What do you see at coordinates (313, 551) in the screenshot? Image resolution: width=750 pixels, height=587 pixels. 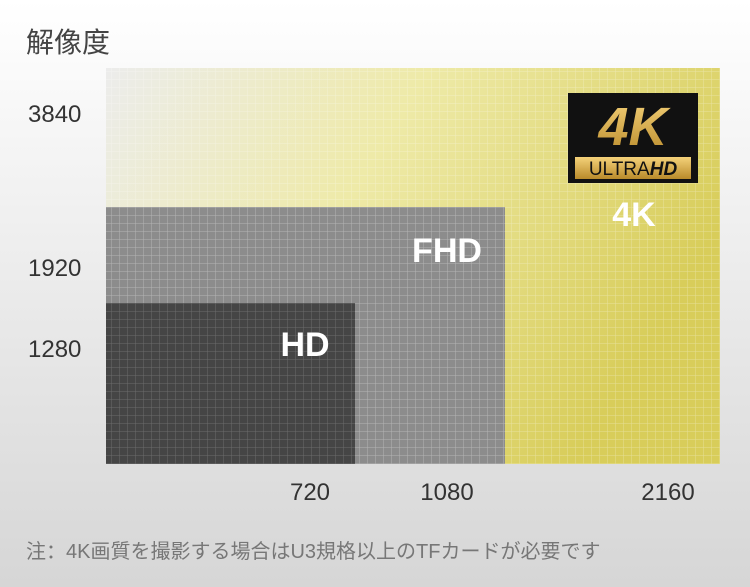 I see `note: 注：4K画質を撮影する場合はU3規格以上のTFカードが必要です` at bounding box center [313, 551].